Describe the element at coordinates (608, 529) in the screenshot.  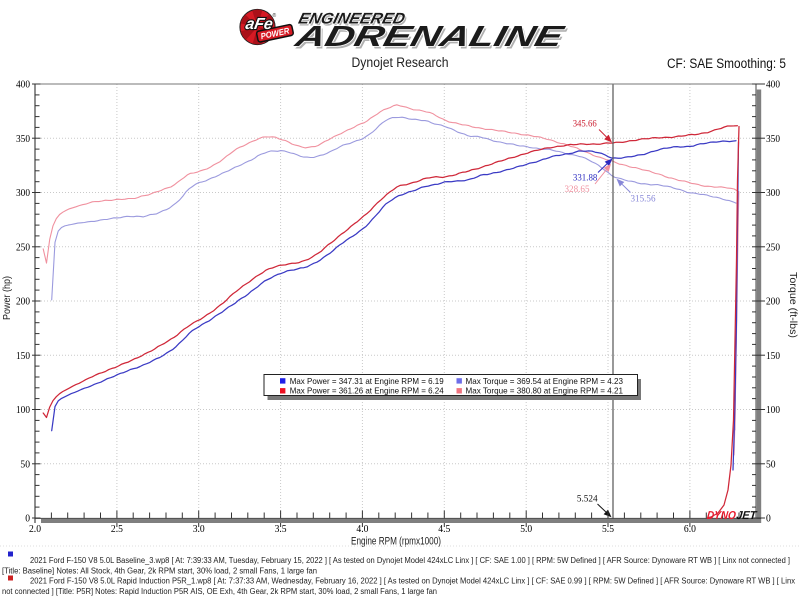
I see `svg-text: 5.5` at that location.